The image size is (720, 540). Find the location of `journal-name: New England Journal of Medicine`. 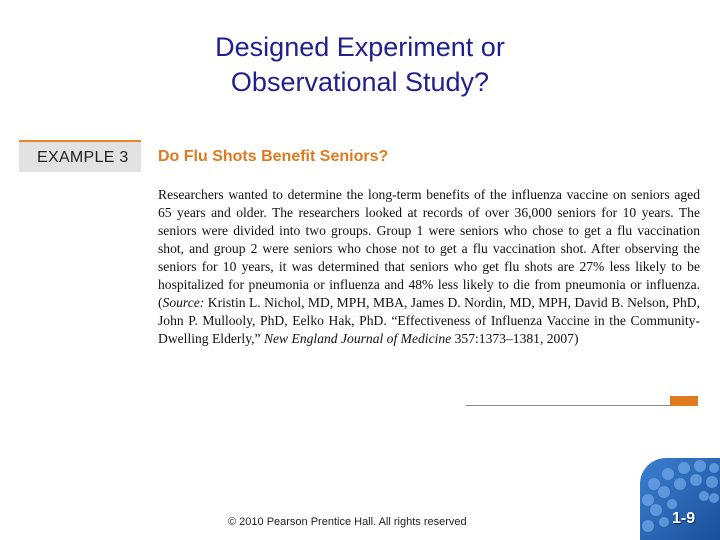

journal-name: New England Journal of Medicine is located at coordinates (357, 338).